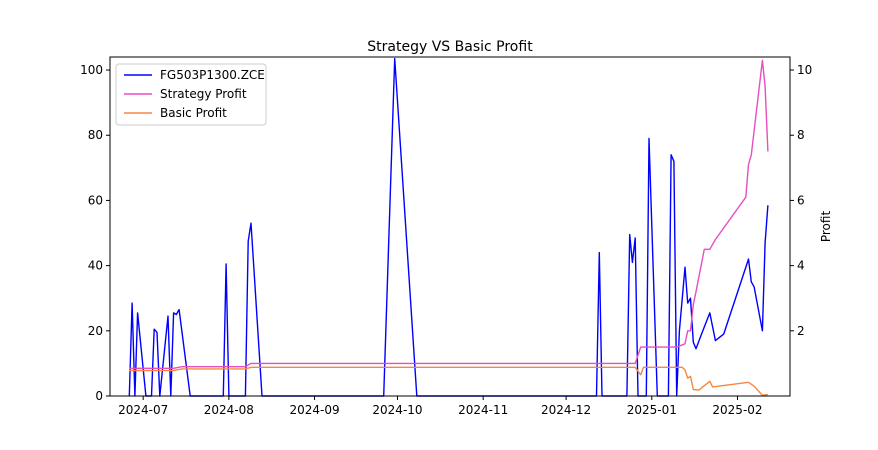  I want to click on y-left-tick-label: 60, so click(95, 200).